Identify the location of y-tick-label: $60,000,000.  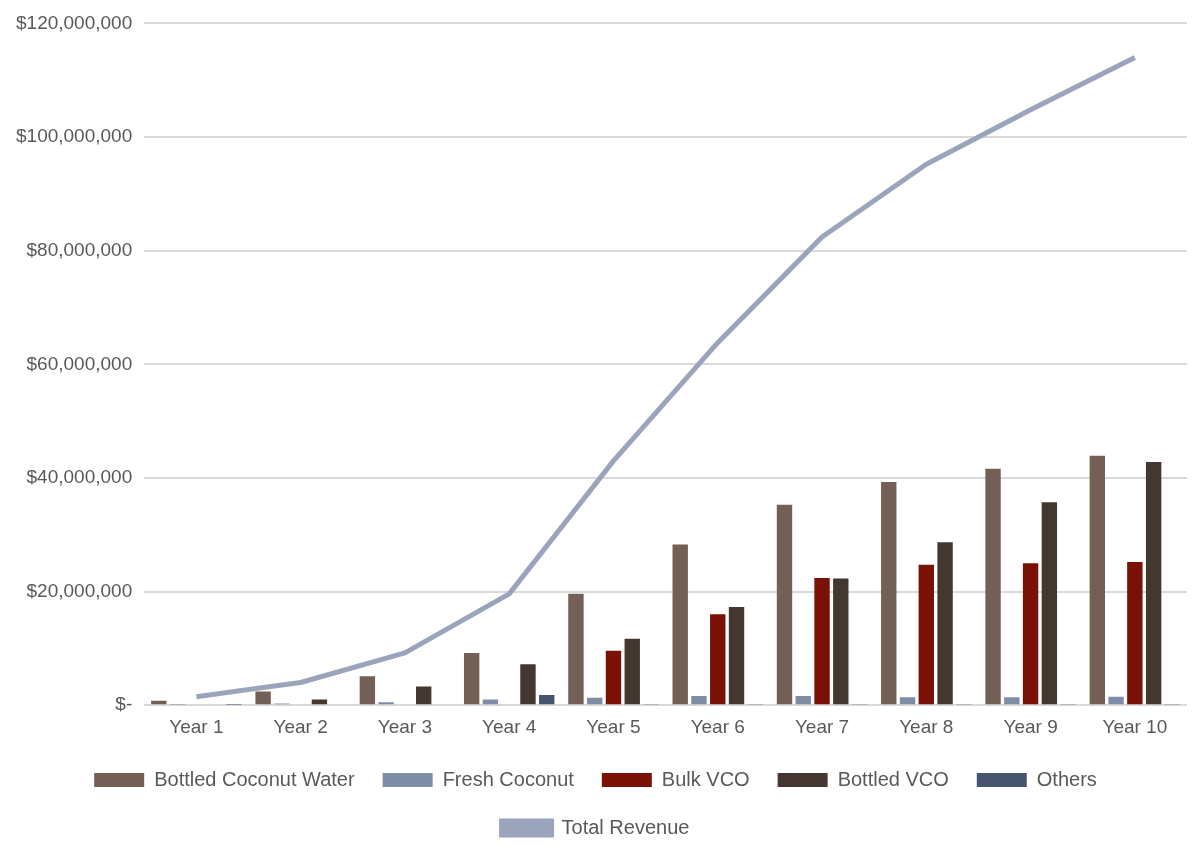
(79, 363).